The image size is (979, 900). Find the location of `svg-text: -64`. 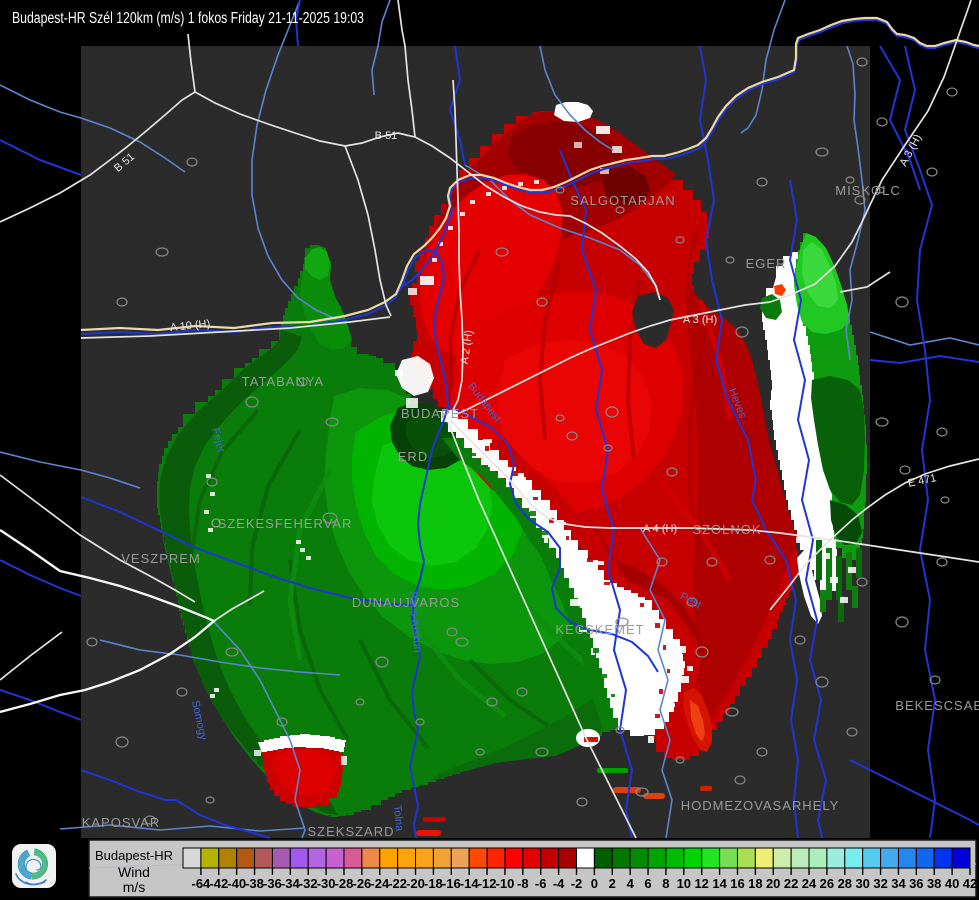

svg-text: -64 is located at coordinates (202, 883).